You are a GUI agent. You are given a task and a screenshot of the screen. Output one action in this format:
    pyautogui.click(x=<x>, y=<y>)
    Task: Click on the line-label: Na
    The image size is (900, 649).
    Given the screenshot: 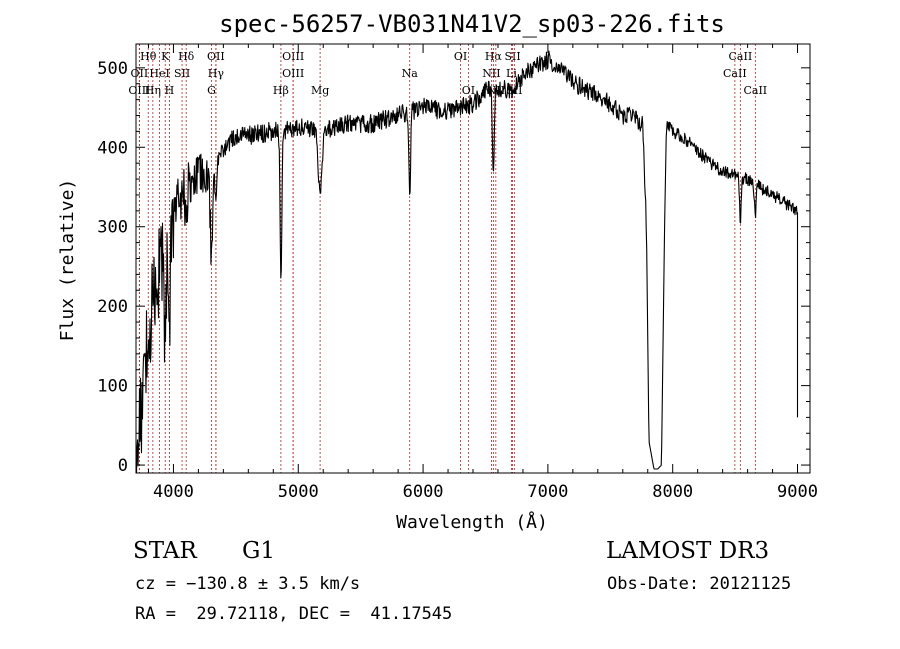 What is the action you would take?
    pyautogui.click(x=410, y=73)
    